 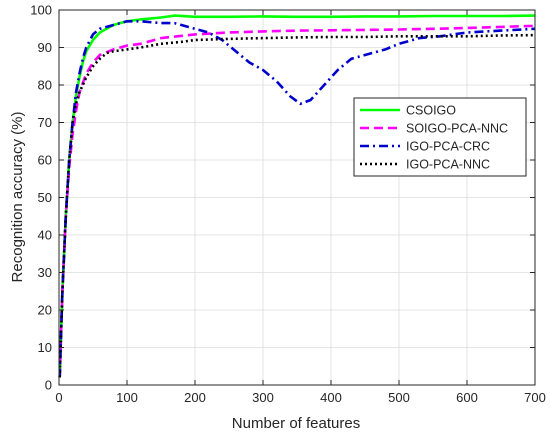 I want to click on legend-label: CSOIGO, so click(x=431, y=111).